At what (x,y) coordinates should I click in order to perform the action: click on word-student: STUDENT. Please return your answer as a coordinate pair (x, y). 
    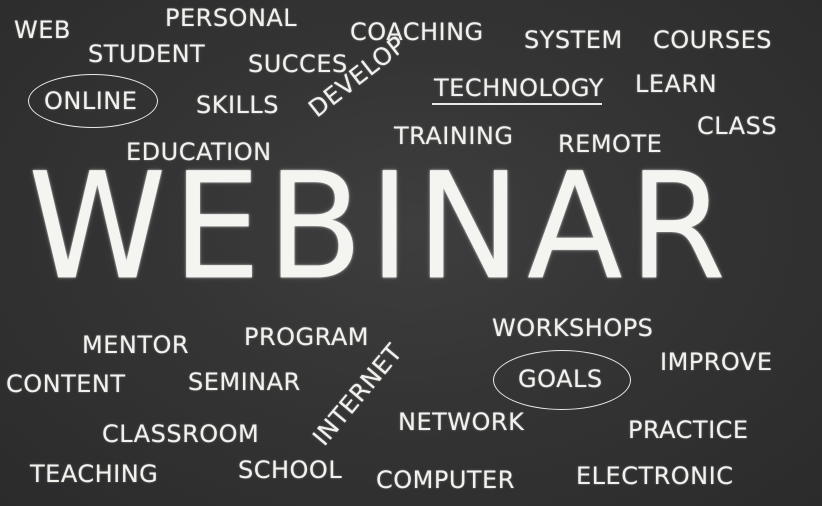
    Looking at the image, I should click on (147, 54).